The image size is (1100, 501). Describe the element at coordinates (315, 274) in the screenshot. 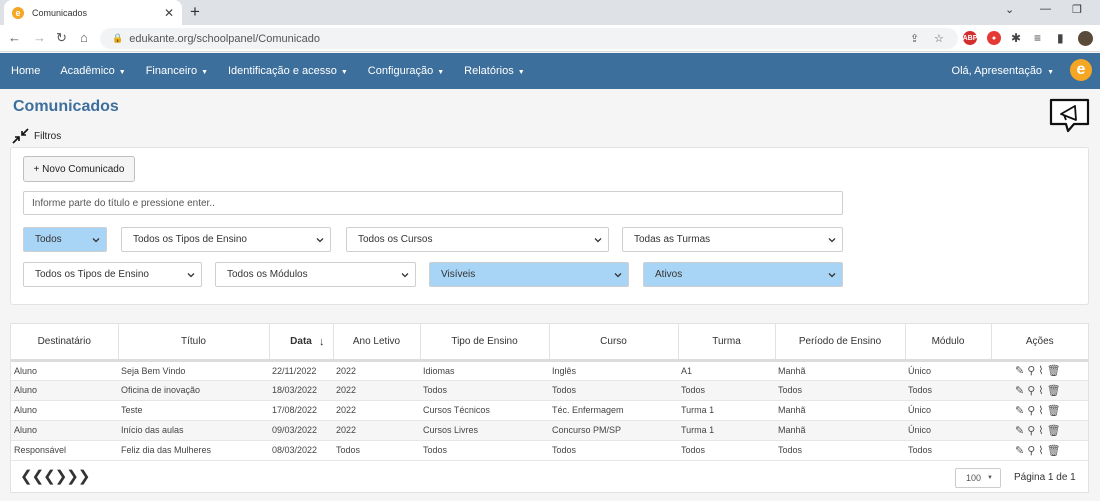

I see `module-select: Todos os Módulos` at that location.